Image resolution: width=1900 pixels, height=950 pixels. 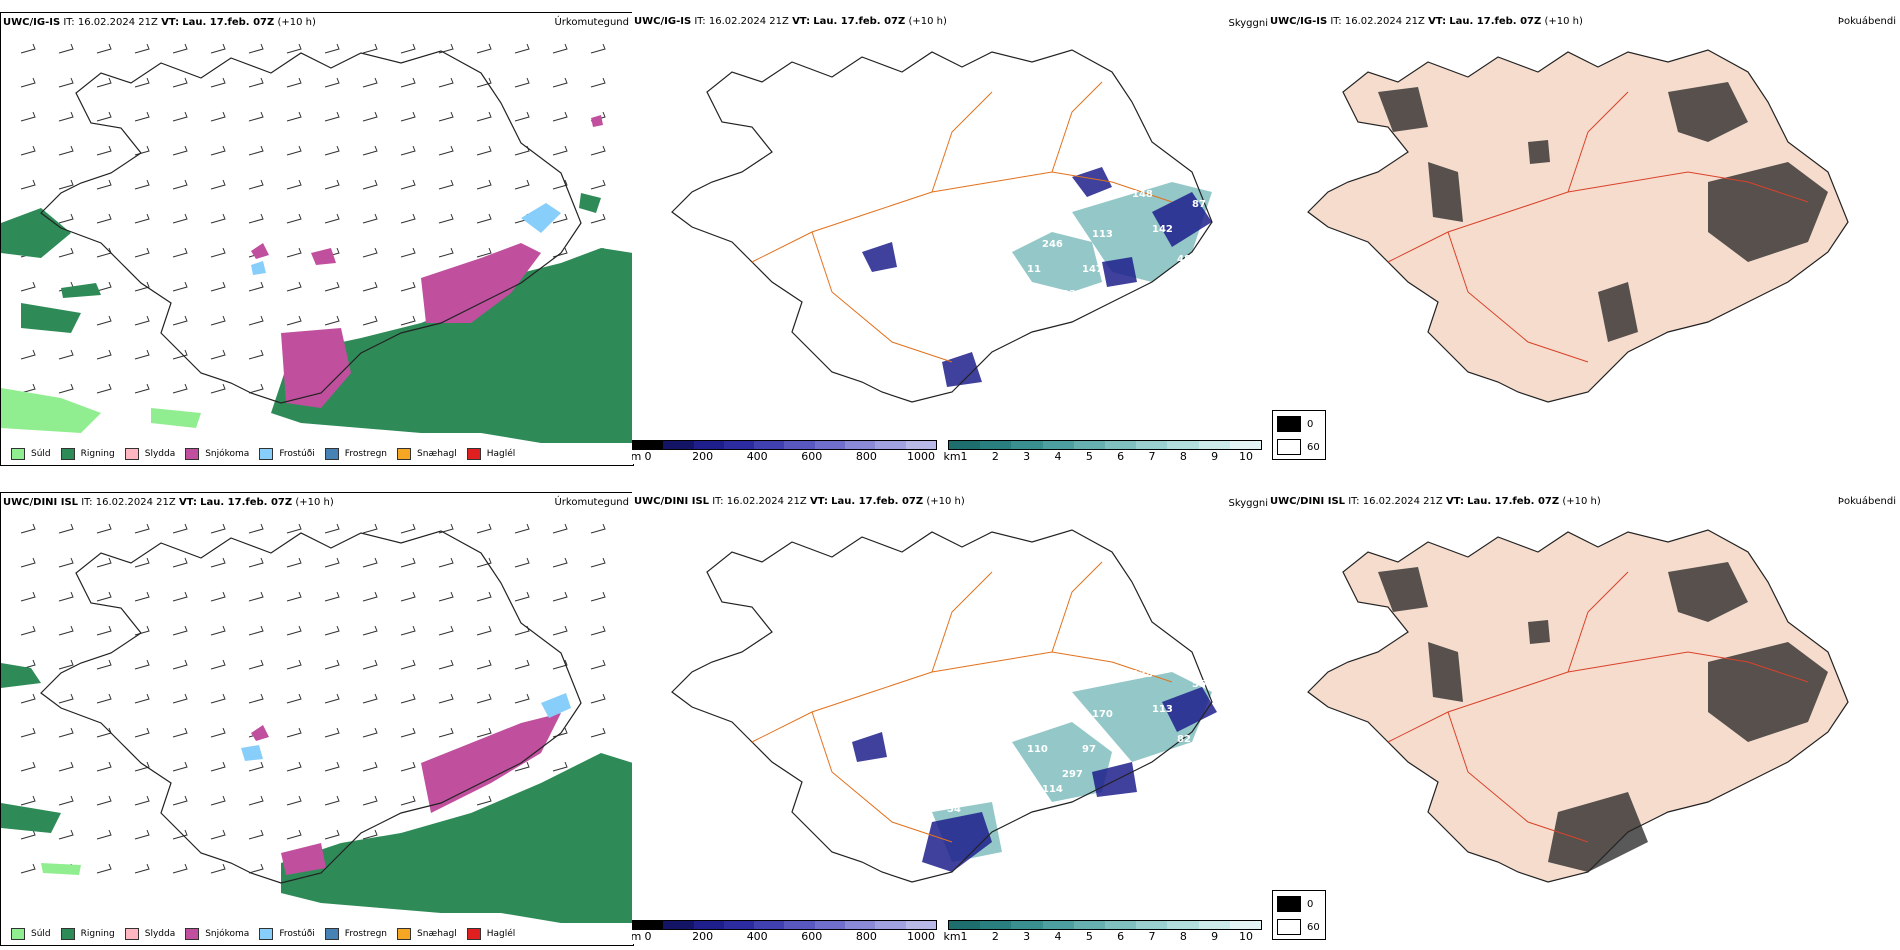 I want to click on colorbar-tick: 800, so click(x=866, y=936).